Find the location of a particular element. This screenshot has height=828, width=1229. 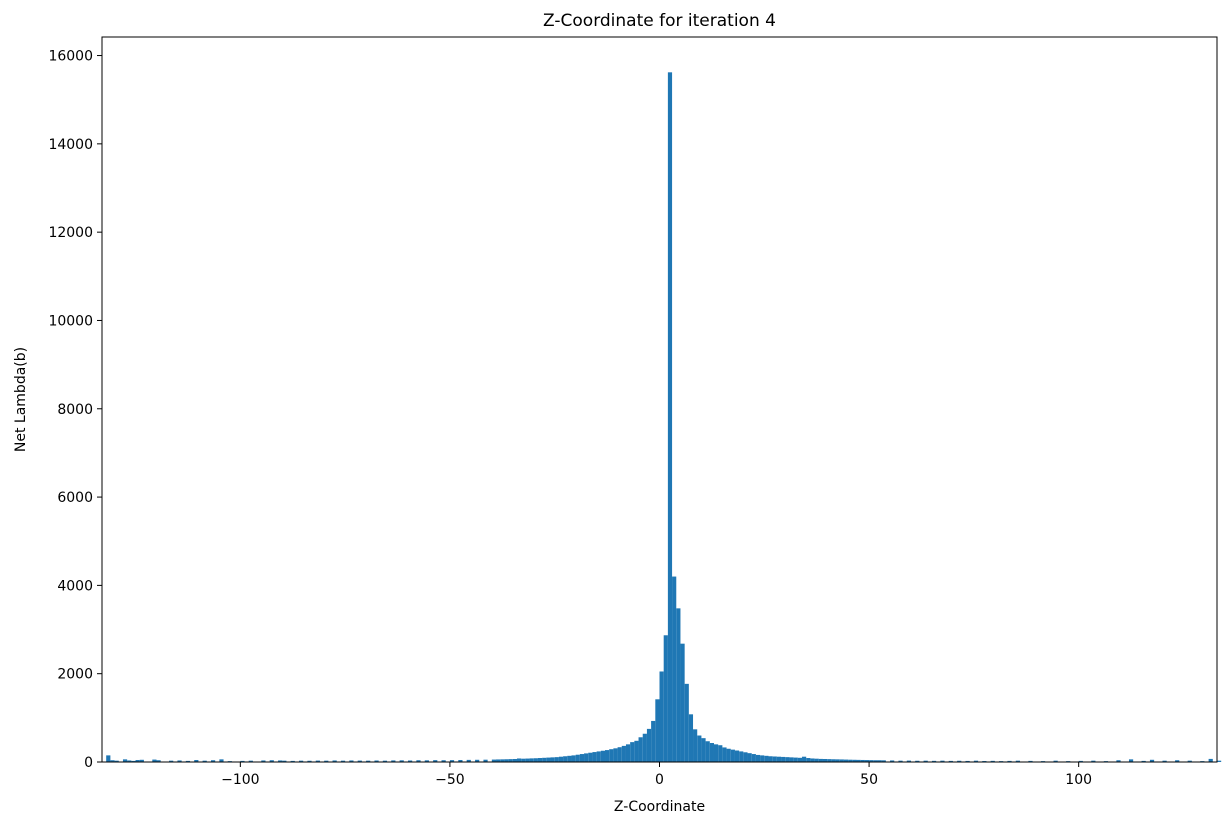

x-tick-label: 50 is located at coordinates (869, 780).